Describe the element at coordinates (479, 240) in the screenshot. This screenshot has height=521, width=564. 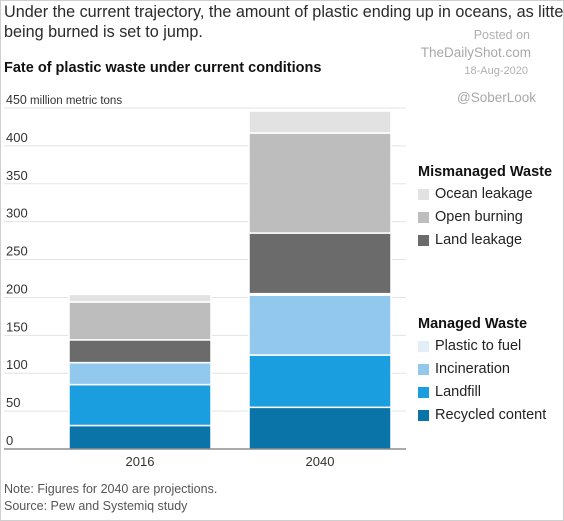
I see `legend-label: Land leakage` at that location.